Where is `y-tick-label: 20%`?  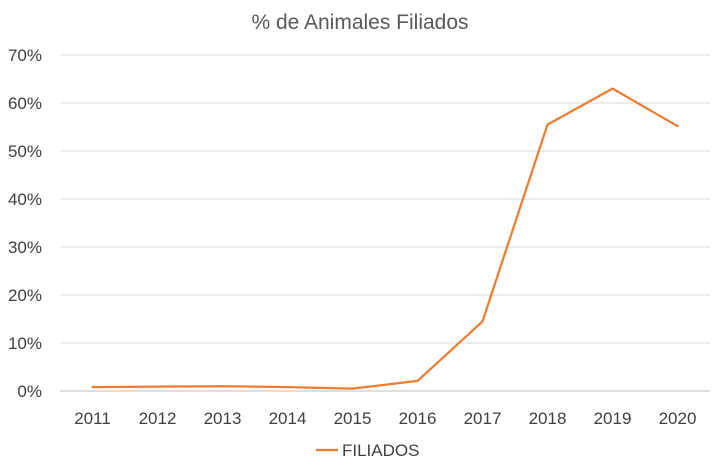
y-tick-label: 20% is located at coordinates (25, 295).